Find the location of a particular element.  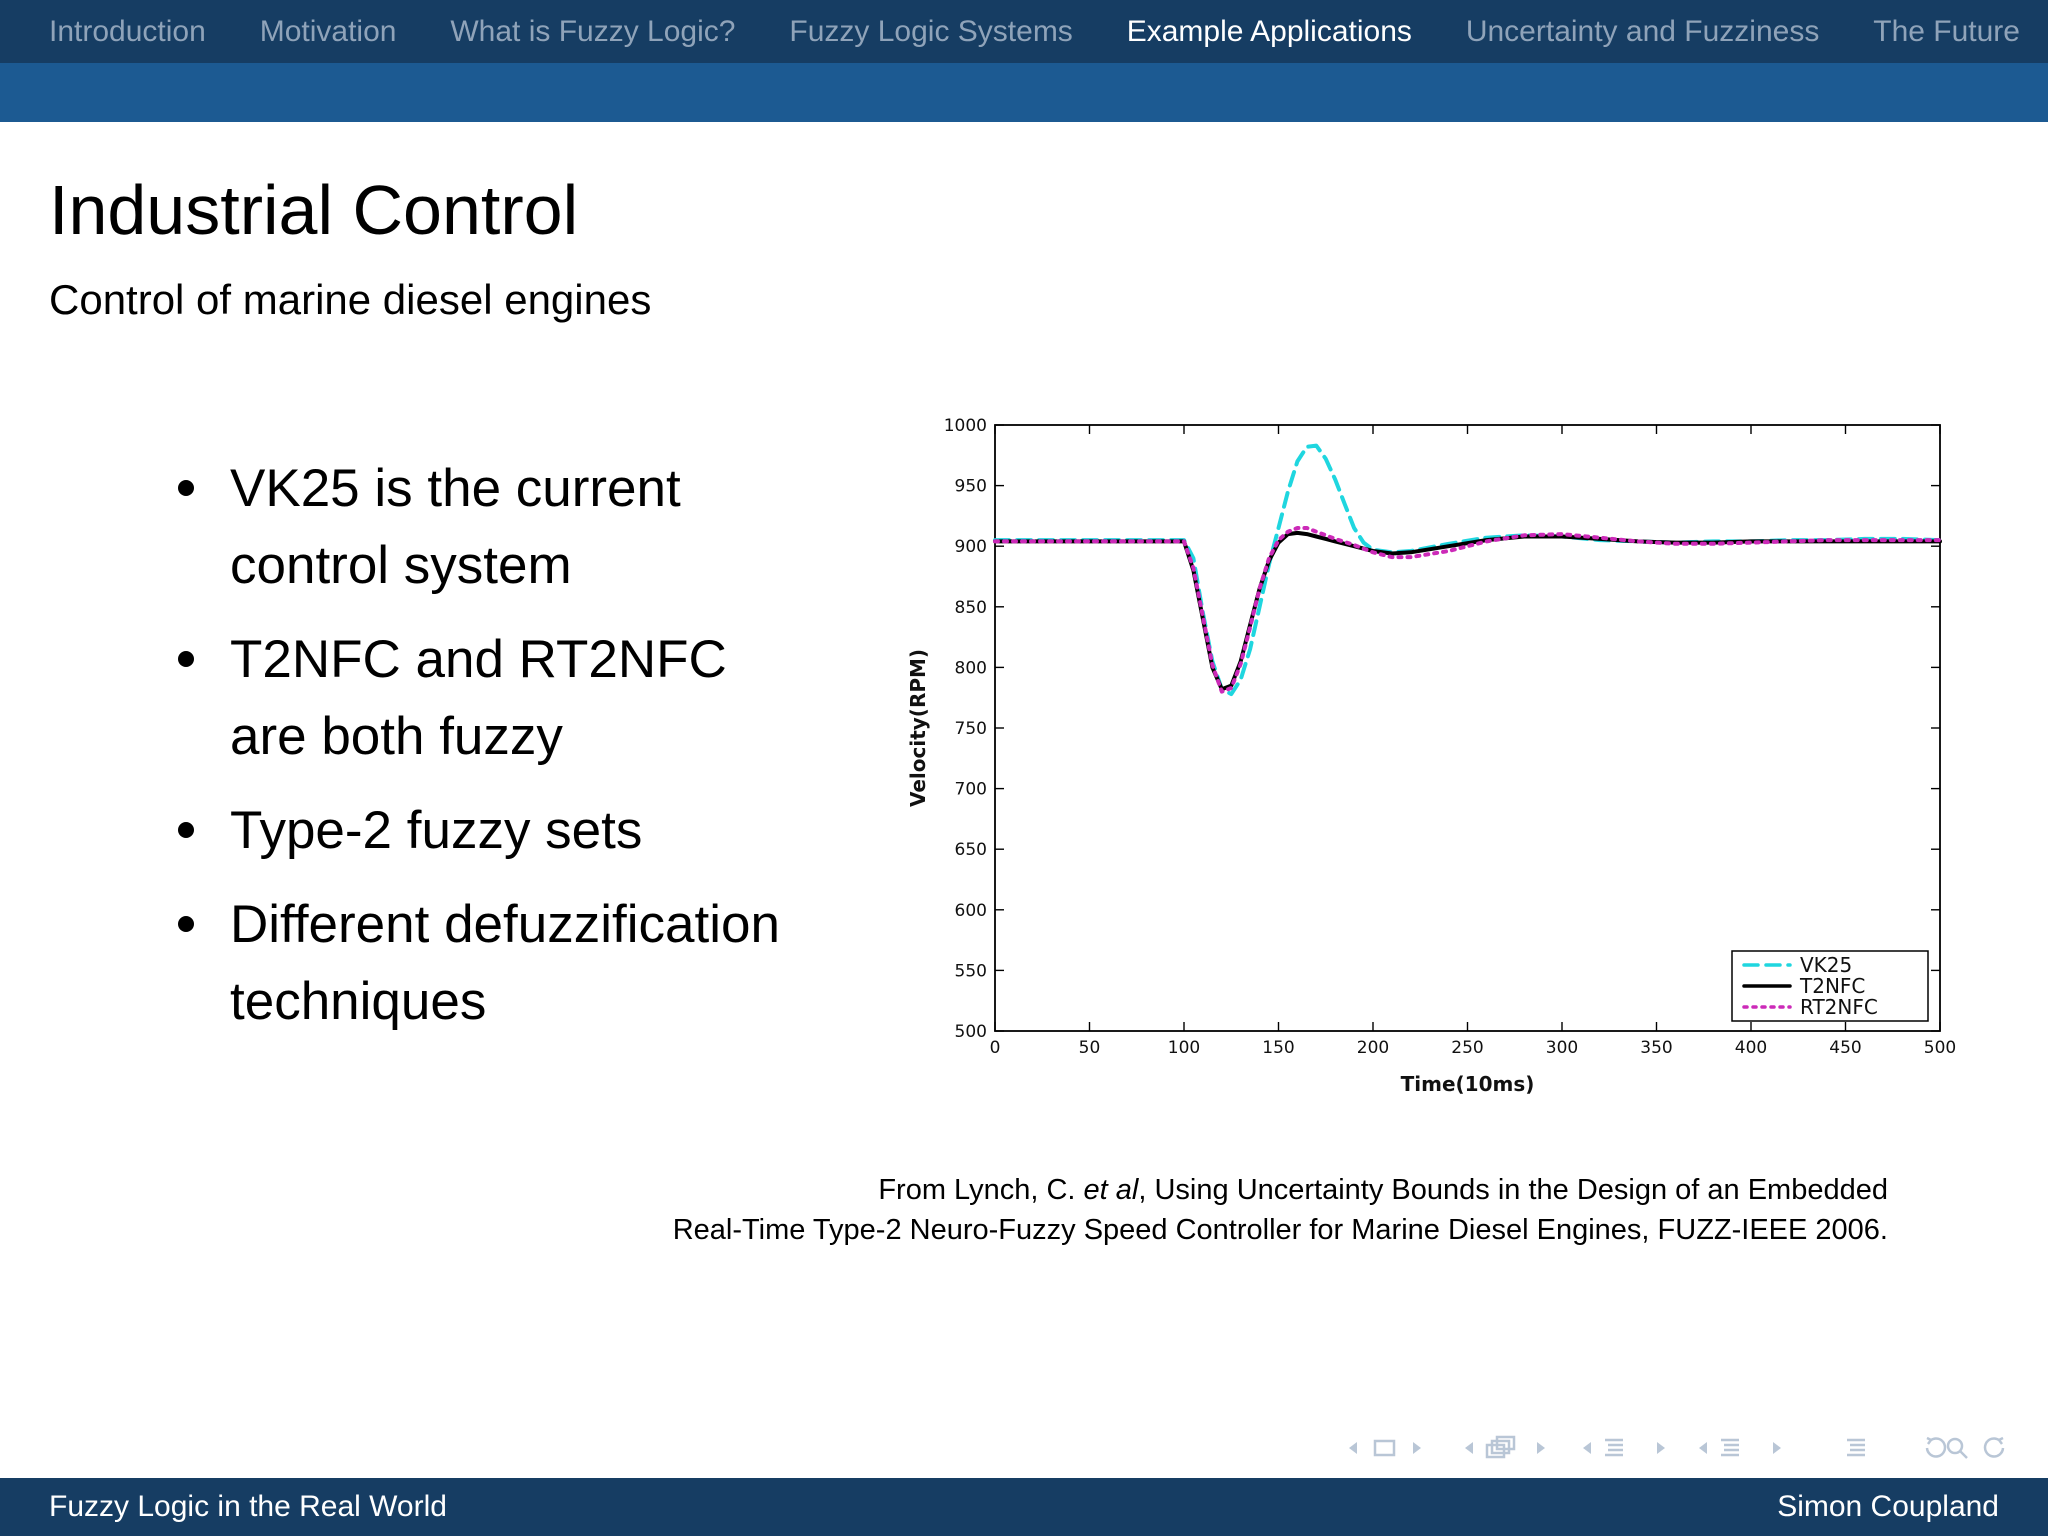

footer-title: Fuzzy Logic in the Real World is located at coordinates (248, 1506).